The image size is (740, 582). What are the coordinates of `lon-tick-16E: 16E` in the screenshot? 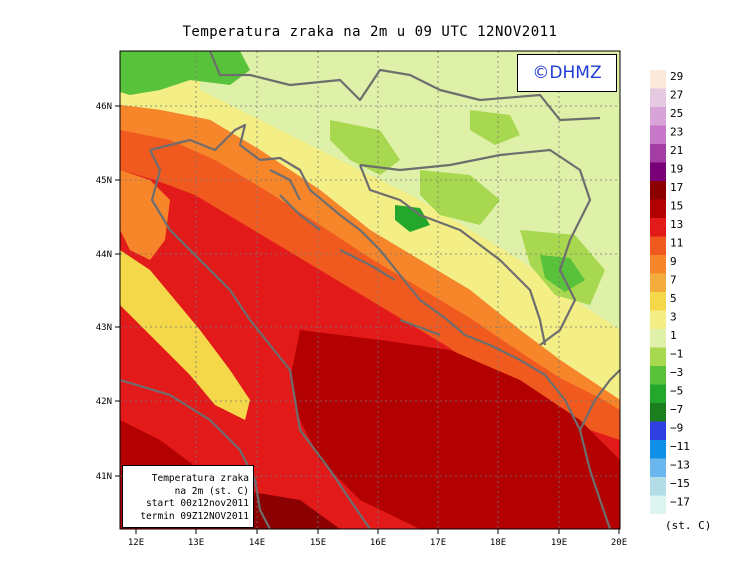 It's located at (378, 543).